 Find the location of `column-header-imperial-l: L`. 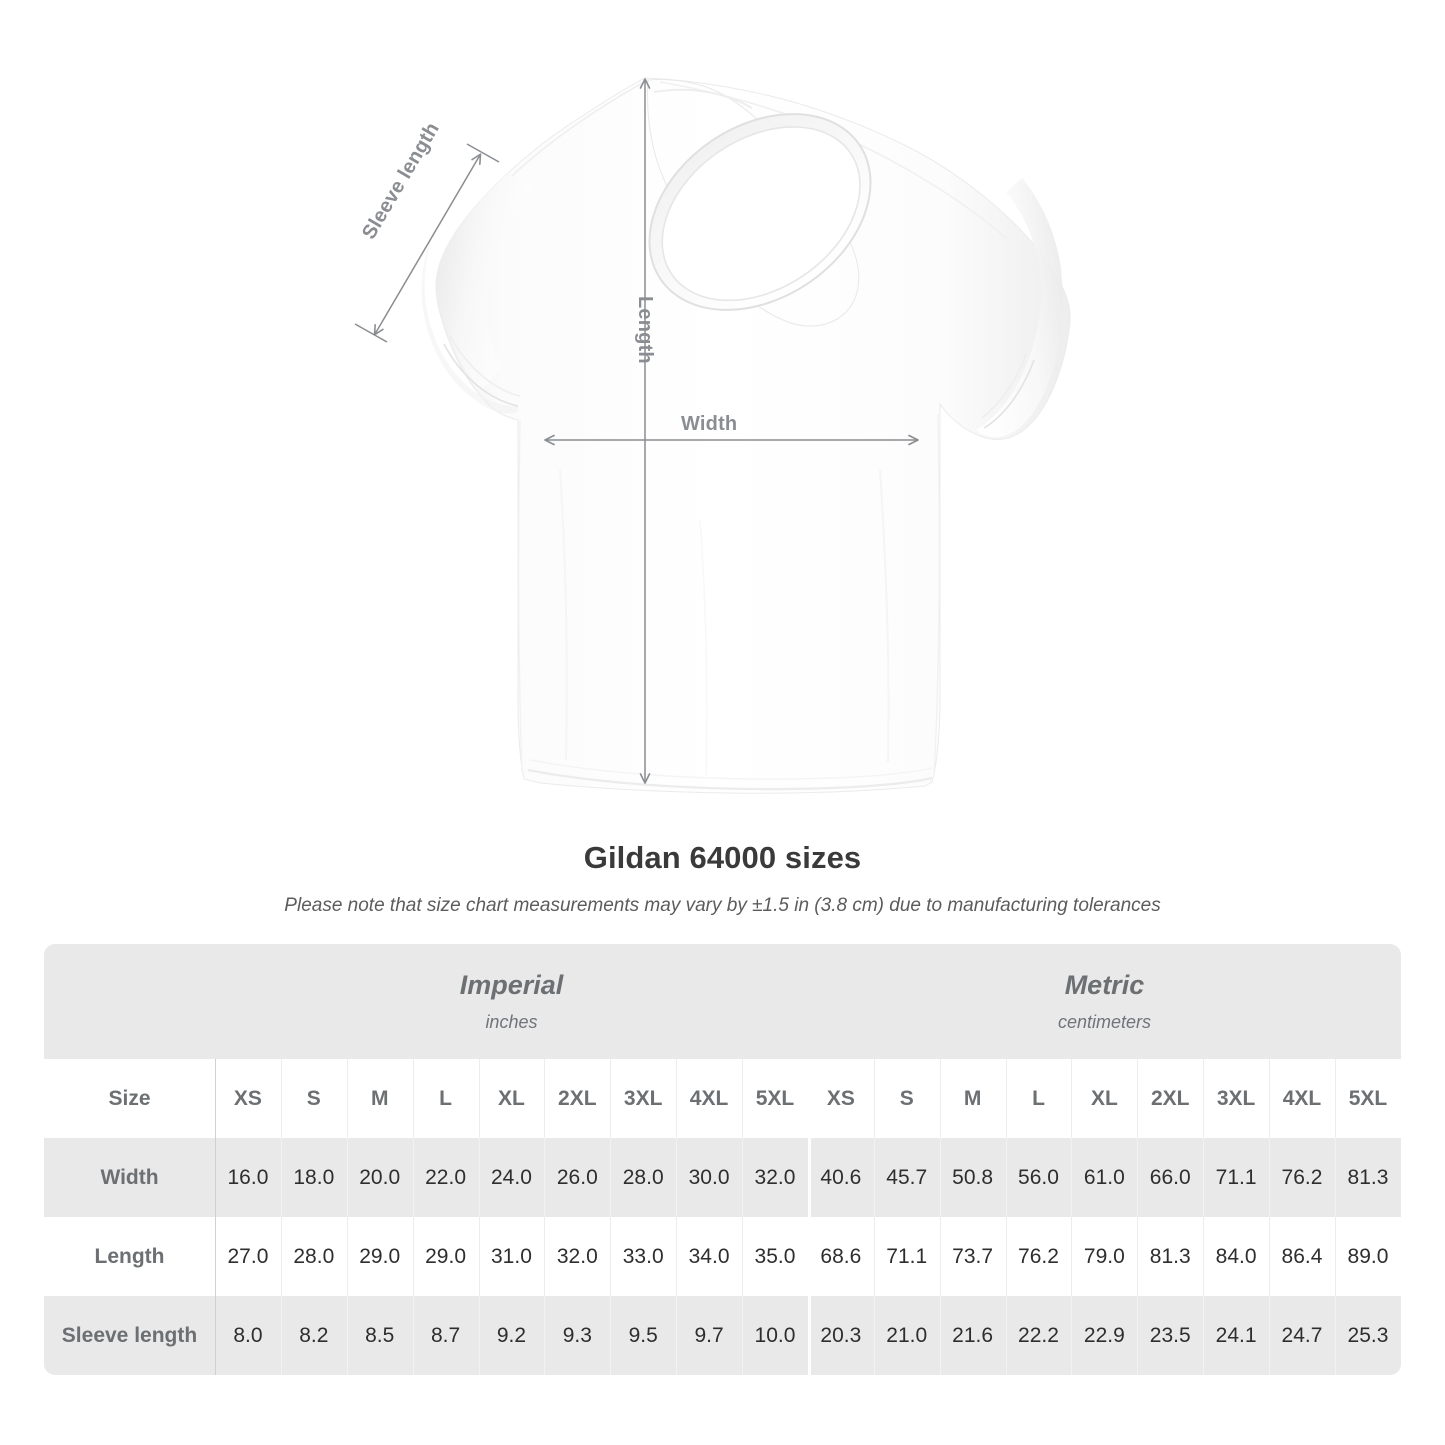

column-header-imperial-l: L is located at coordinates (445, 1098).